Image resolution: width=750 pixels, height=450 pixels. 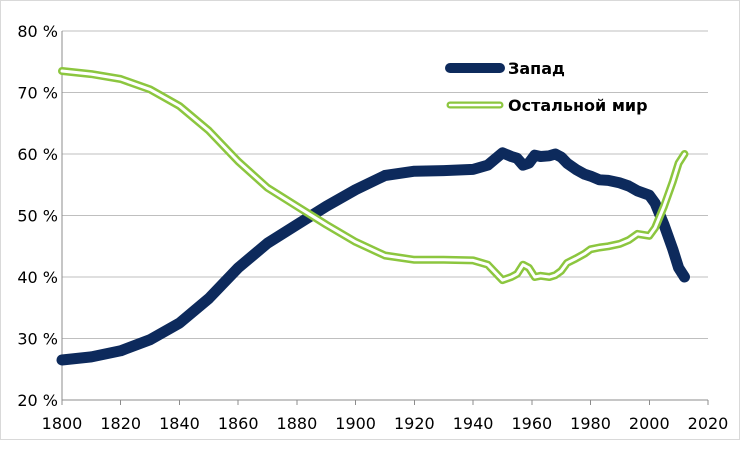 I want to click on y-tick-label: 40 %, so click(x=37, y=277).